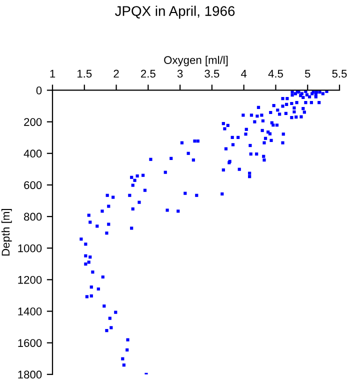  I want to click on x-tick-label: 3, so click(180, 74).